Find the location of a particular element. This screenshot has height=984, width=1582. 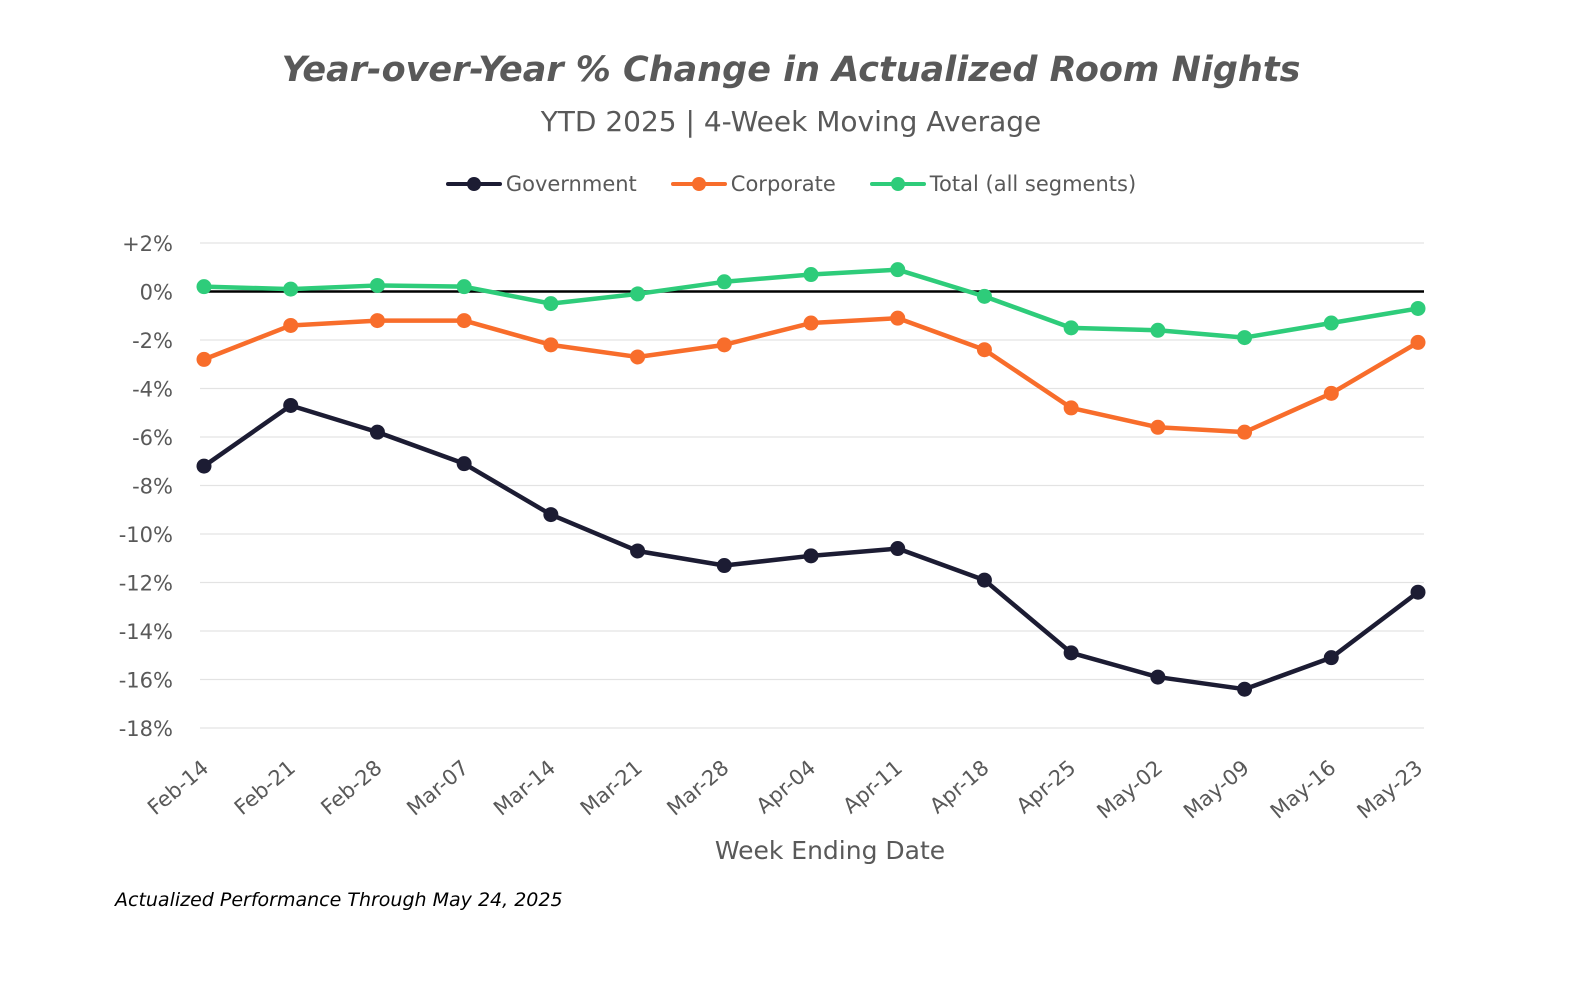

legend-label-corporate: Corporate is located at coordinates (783, 184).